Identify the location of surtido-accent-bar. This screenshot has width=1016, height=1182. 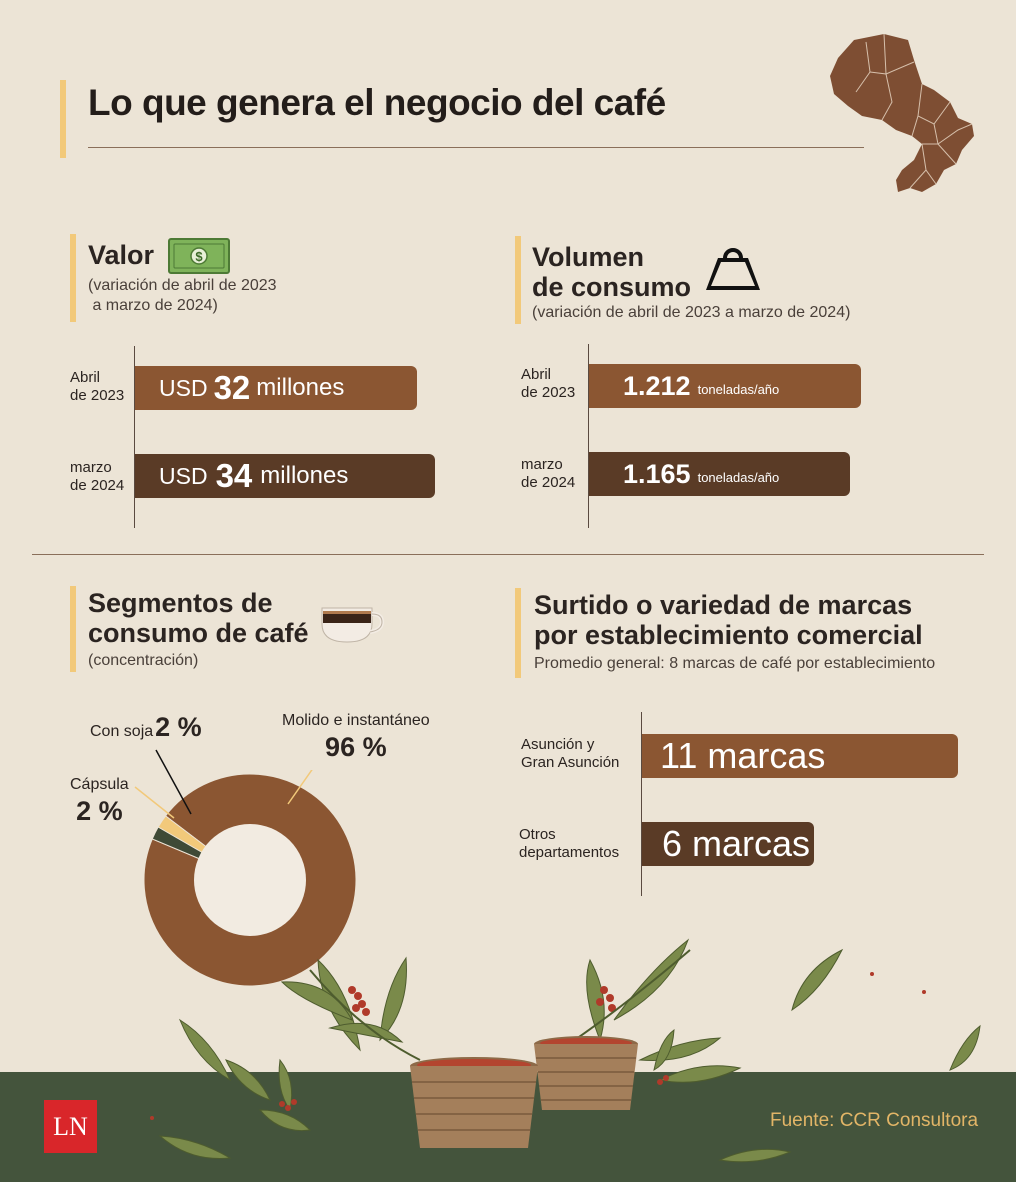
(518, 633).